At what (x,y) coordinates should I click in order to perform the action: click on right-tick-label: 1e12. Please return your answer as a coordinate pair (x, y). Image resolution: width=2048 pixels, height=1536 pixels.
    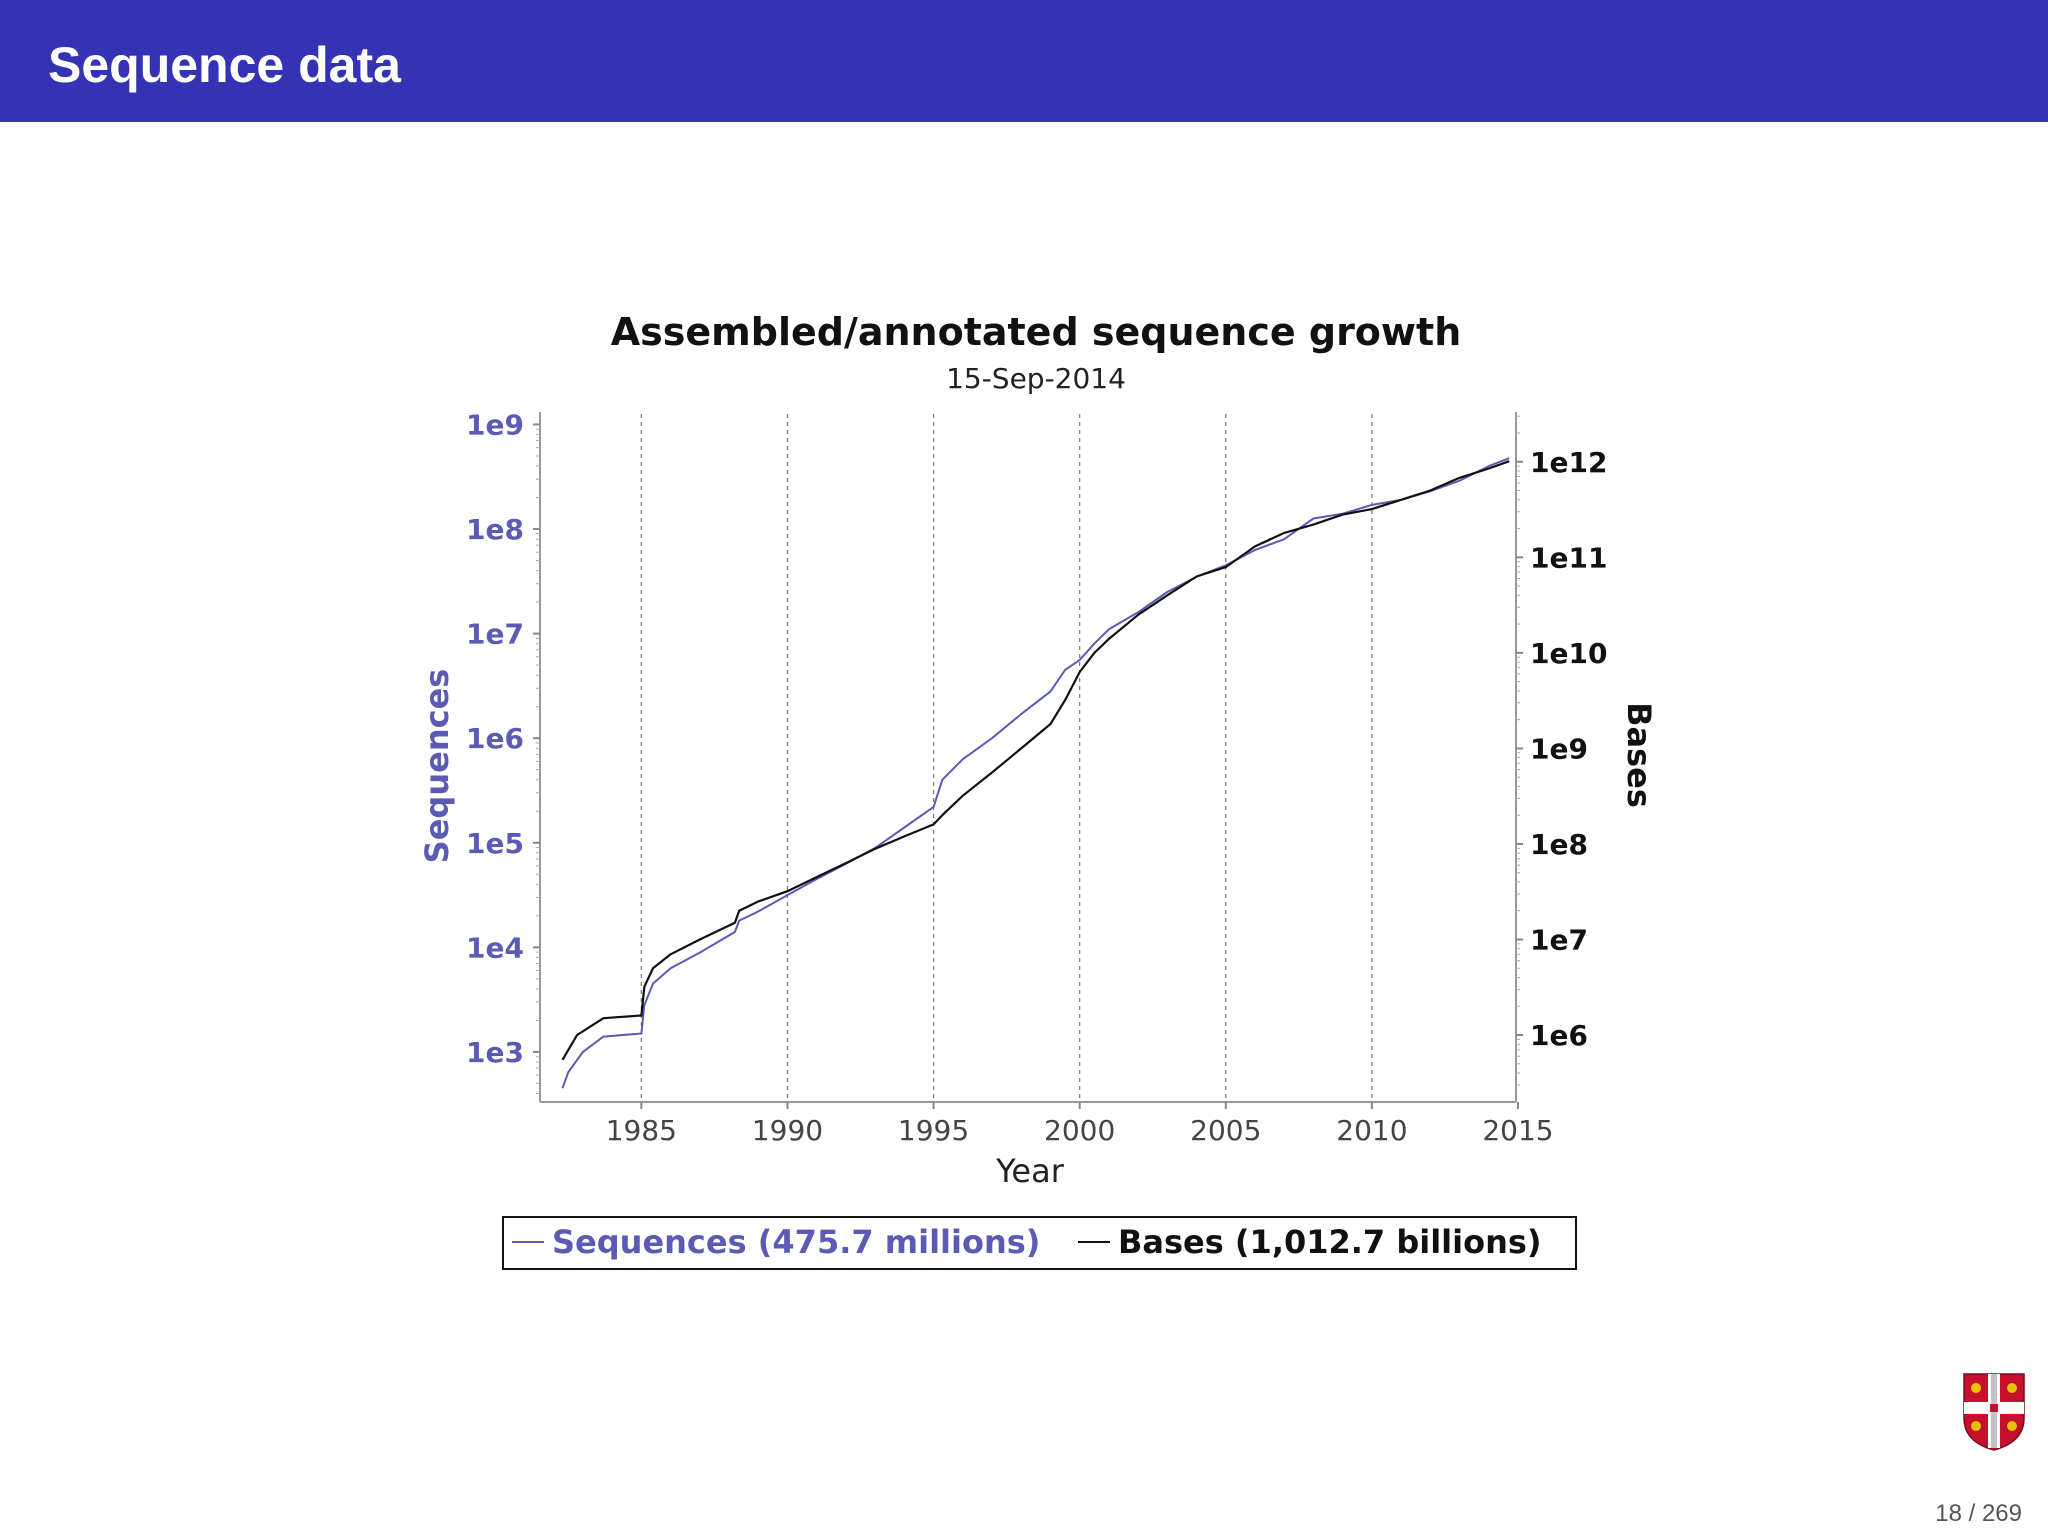
    Looking at the image, I should click on (1568, 462).